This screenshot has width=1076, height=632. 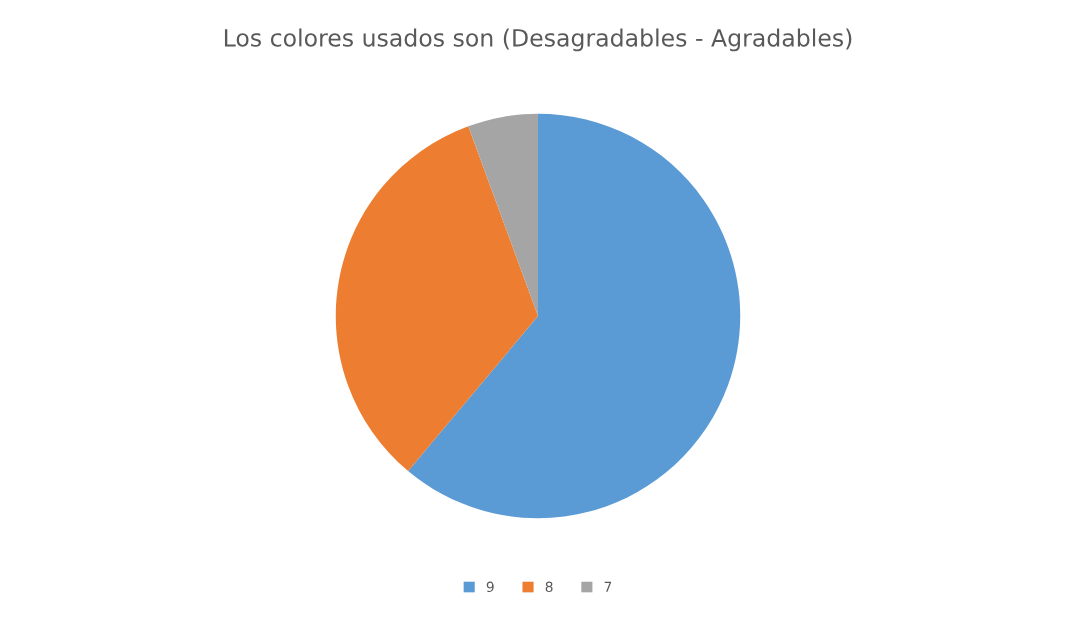 What do you see at coordinates (538, 40) in the screenshot?
I see `chart-title: Los colores usados son (Desagradables - Agradables)` at bounding box center [538, 40].